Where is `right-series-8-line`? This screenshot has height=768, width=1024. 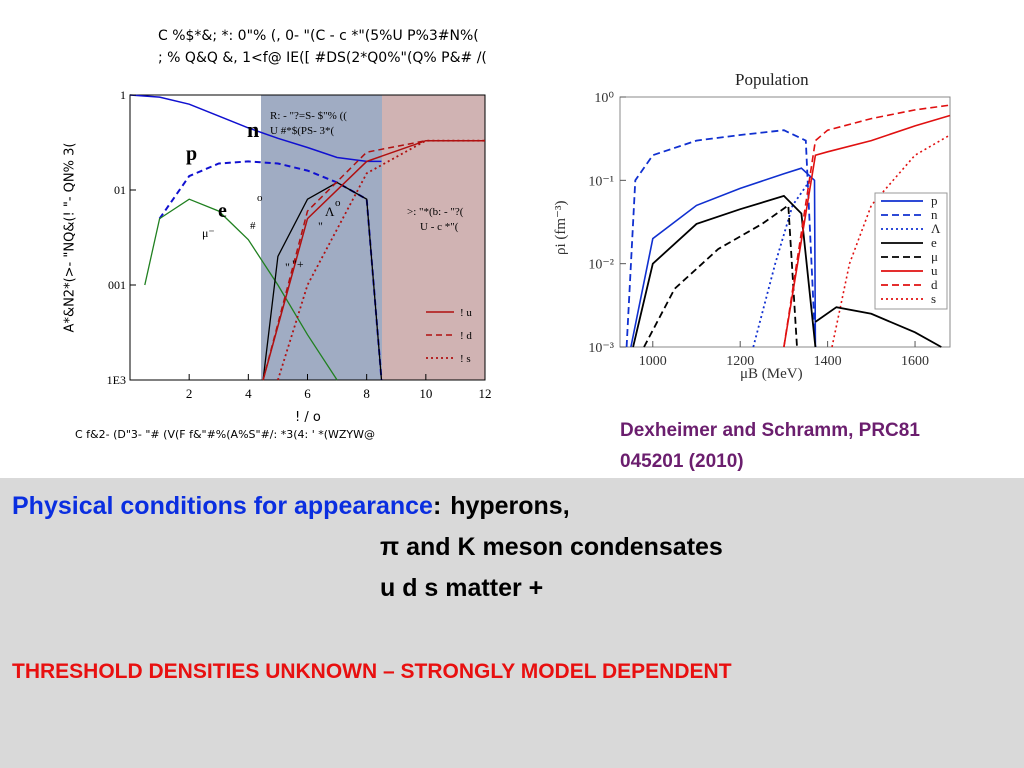 right-series-8-line is located at coordinates (878, 327).